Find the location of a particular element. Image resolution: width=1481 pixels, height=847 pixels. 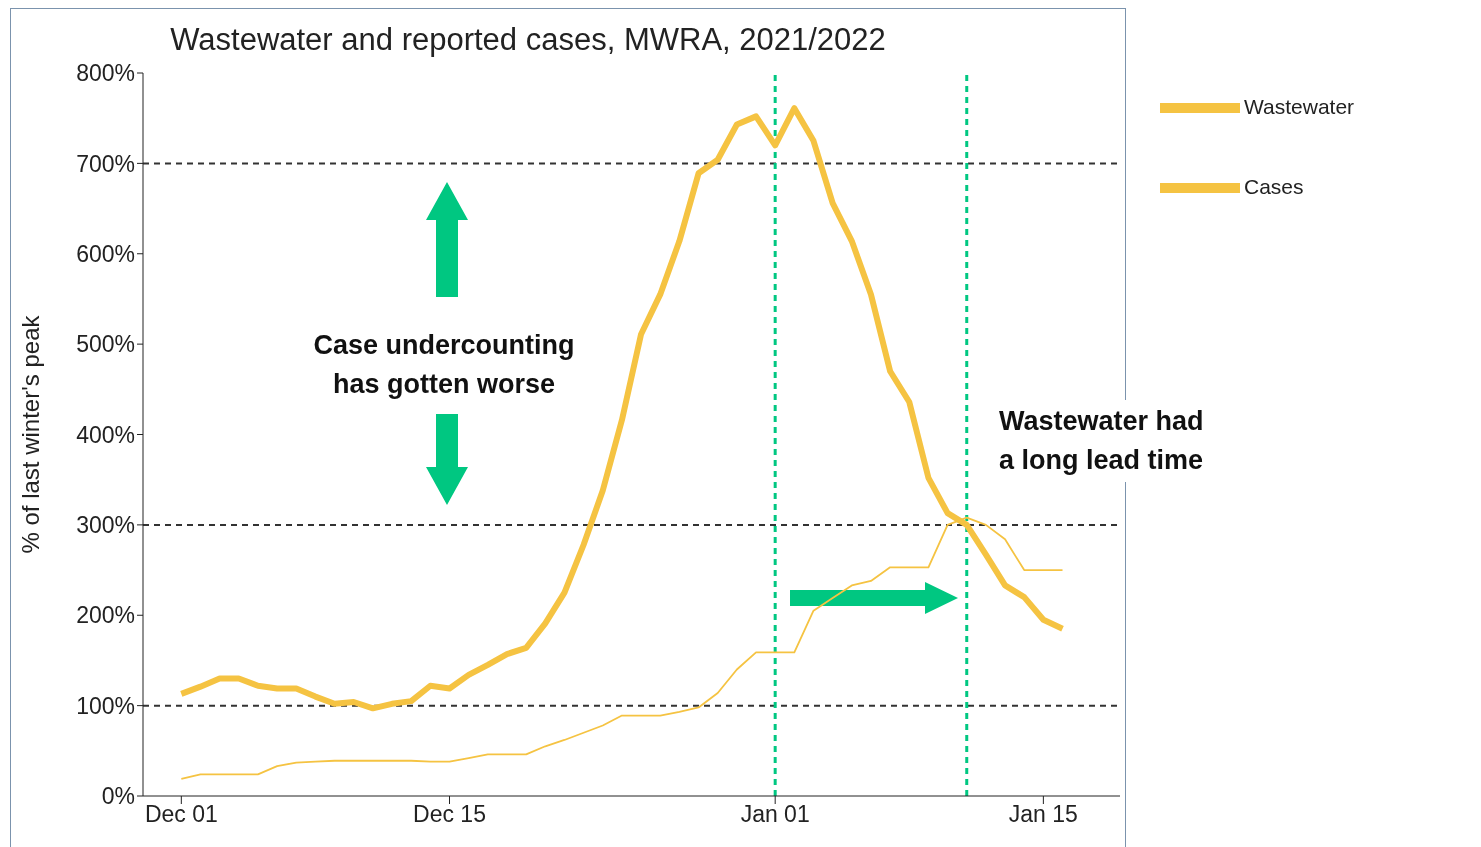

x-tick-label: Jan 01 is located at coordinates (775, 814).